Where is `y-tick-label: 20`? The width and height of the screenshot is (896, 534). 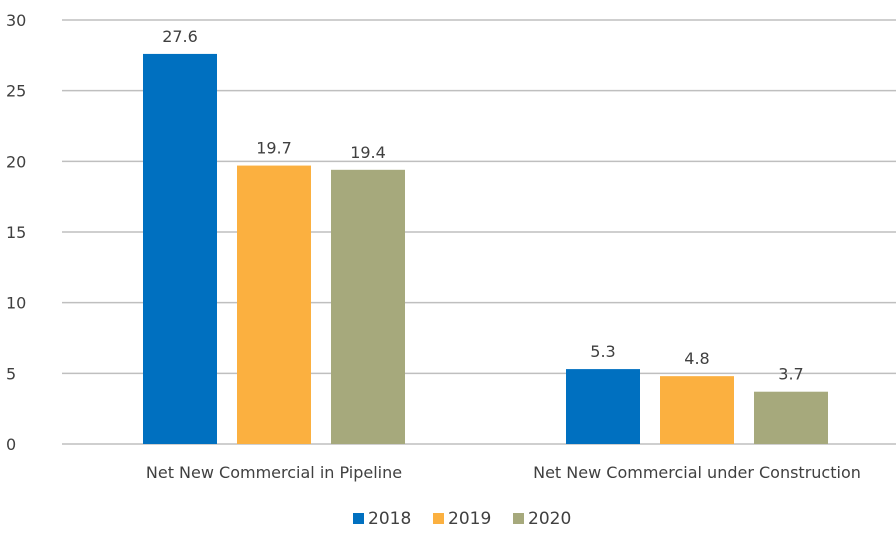
y-tick-label: 20 is located at coordinates (16, 161).